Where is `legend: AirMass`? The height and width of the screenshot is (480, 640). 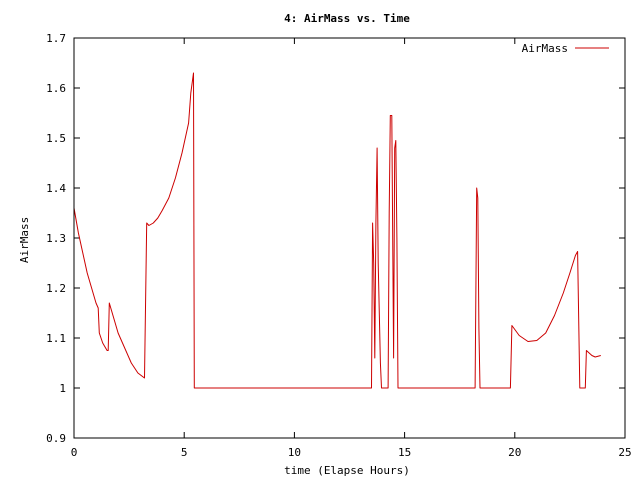 legend: AirMass is located at coordinates (565, 48).